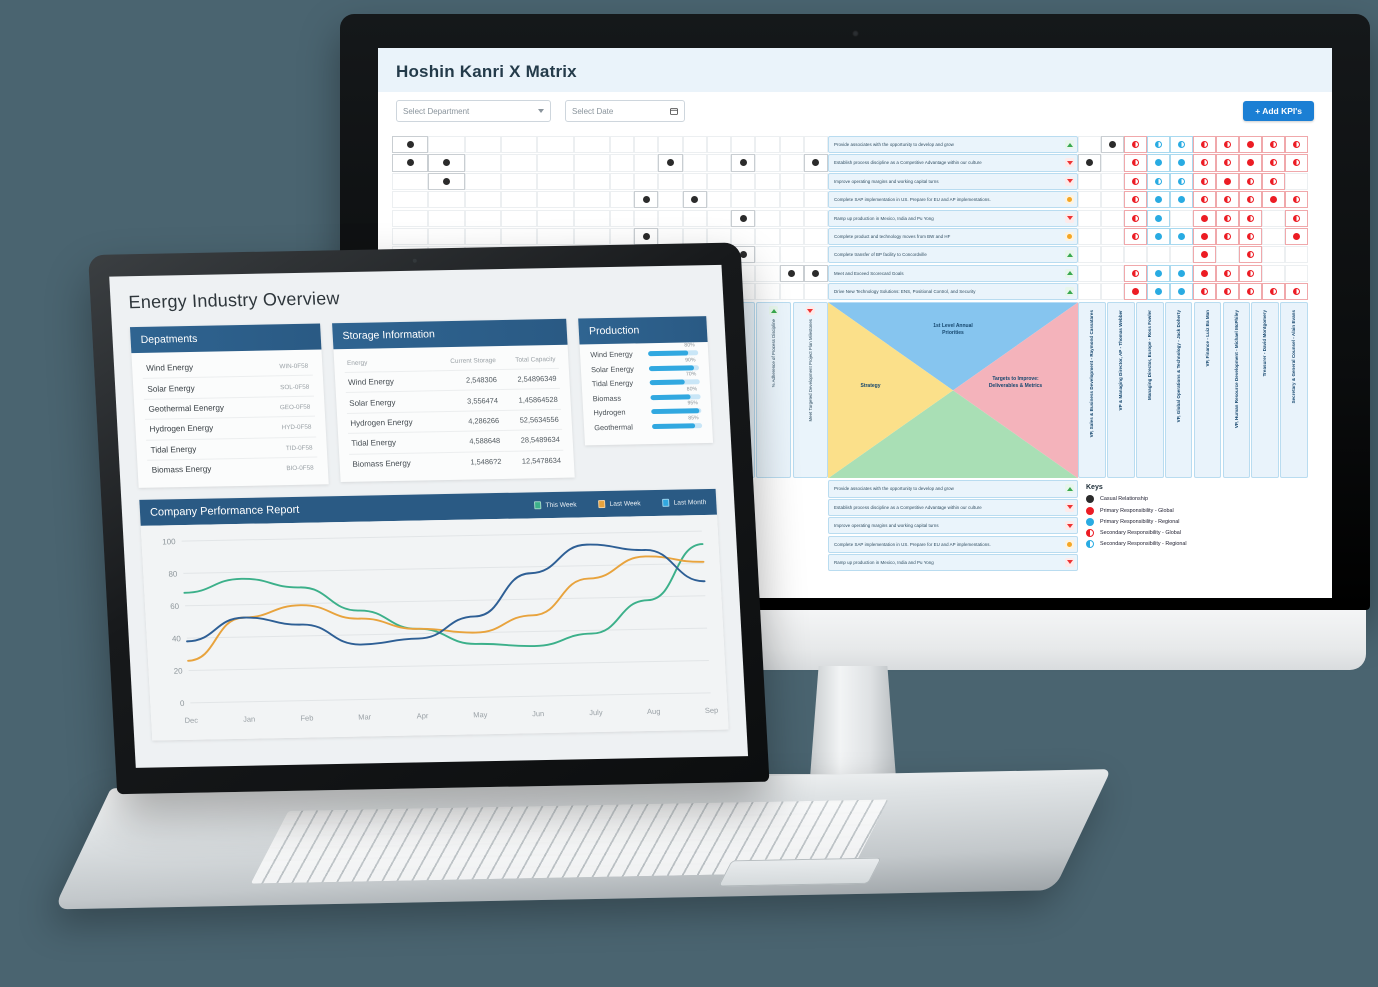 The image size is (1378, 987). I want to click on date-input: Select Date, so click(625, 111).